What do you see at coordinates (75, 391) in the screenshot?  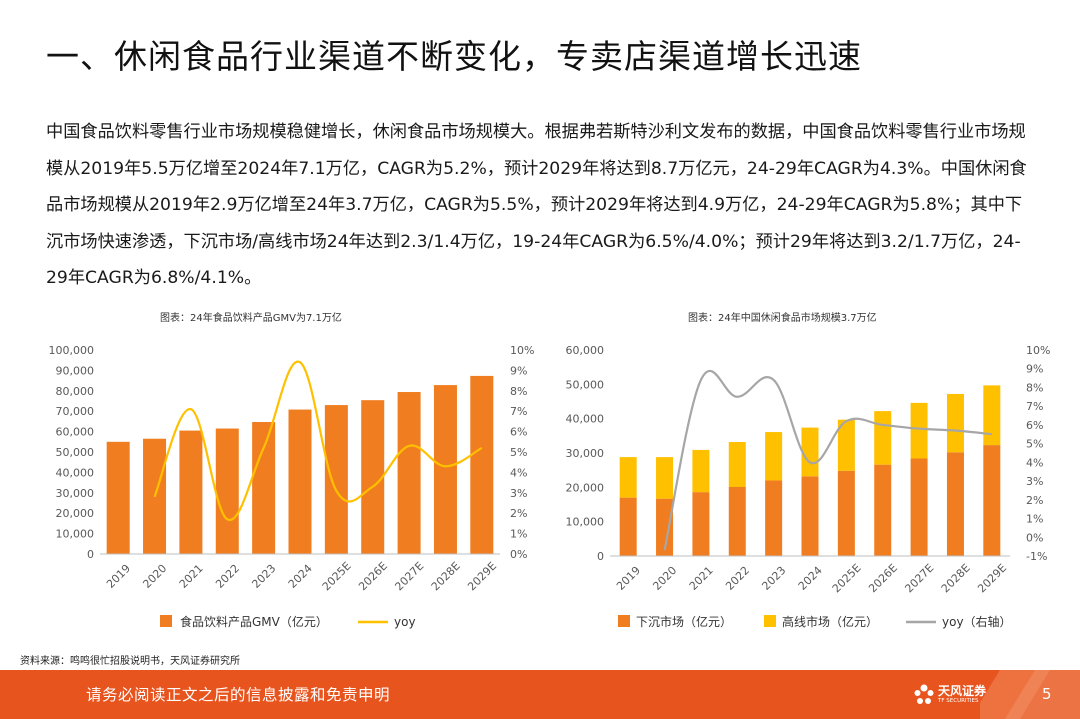 I see `y-left-tick-label: 80,000` at bounding box center [75, 391].